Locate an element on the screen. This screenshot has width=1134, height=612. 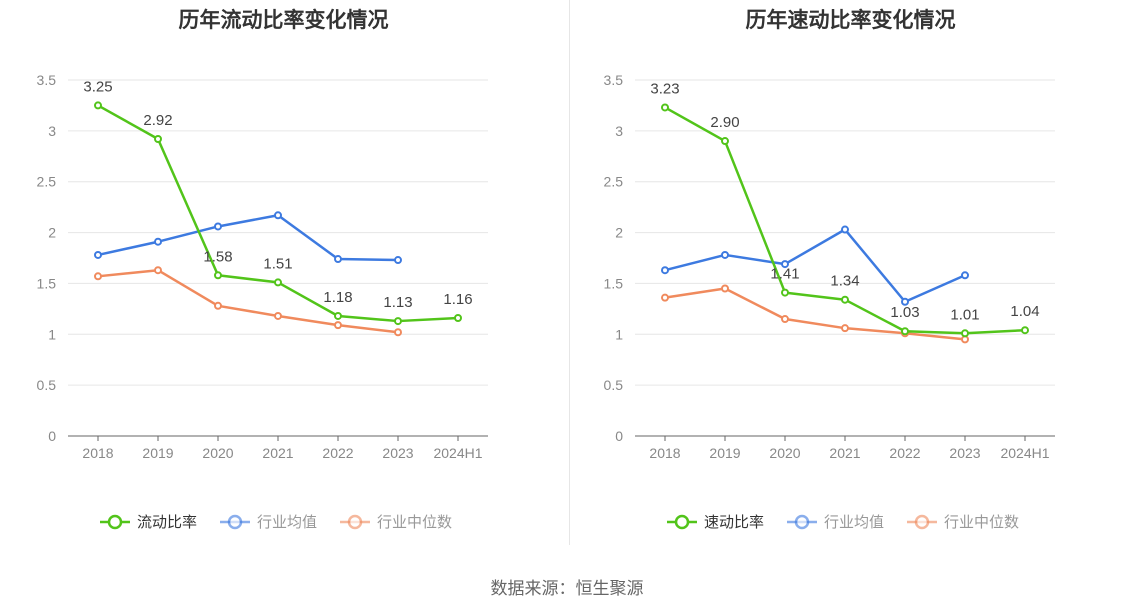
data-label: 1.18 is located at coordinates (337, 297).